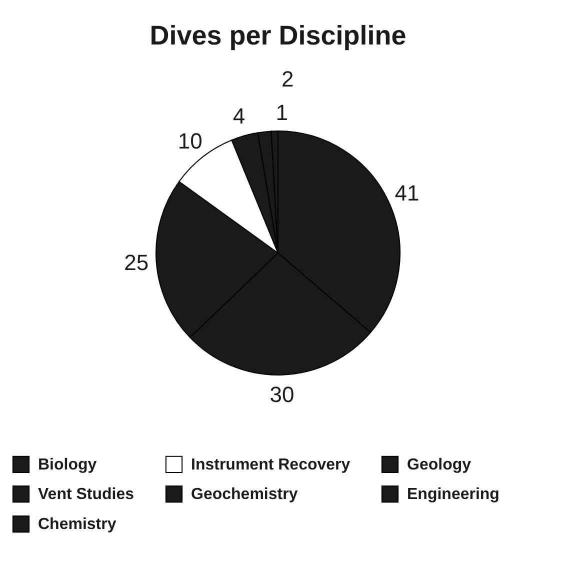  Describe the element at coordinates (67, 465) in the screenshot. I see `legend-label: Biology` at that location.